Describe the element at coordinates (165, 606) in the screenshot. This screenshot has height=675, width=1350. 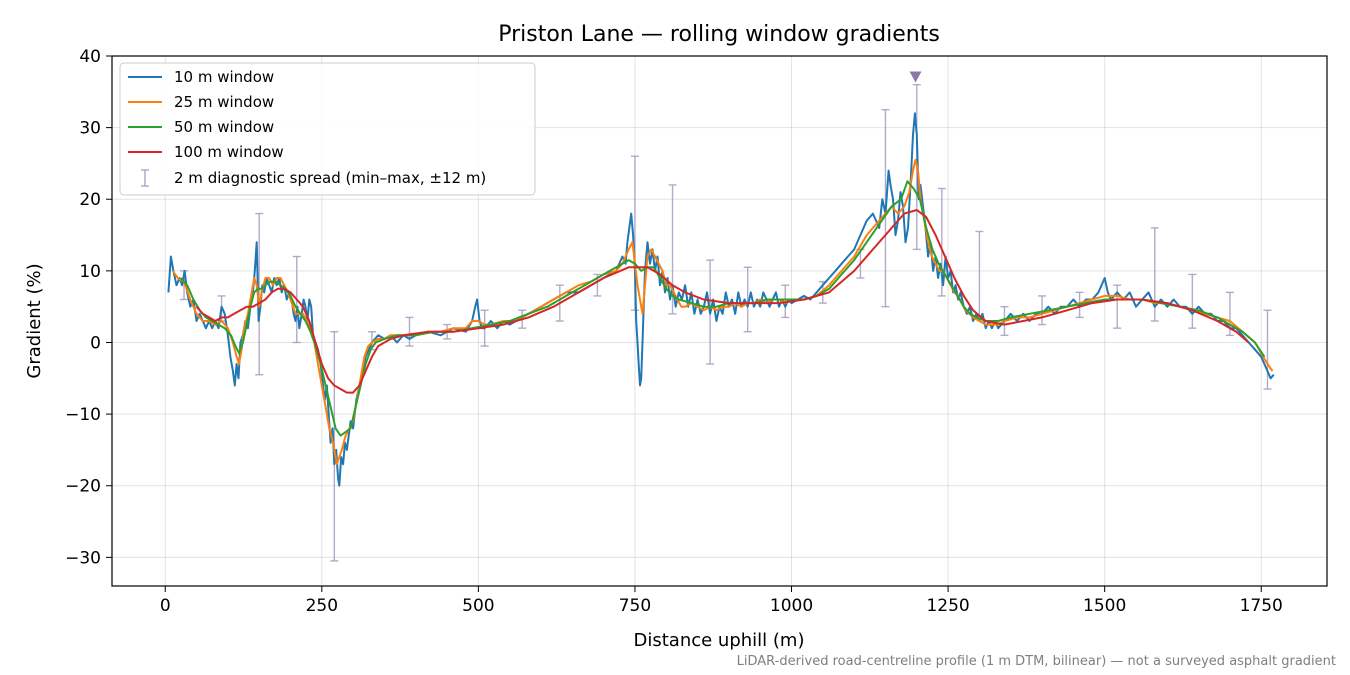
I see `x-tick-label: 0` at that location.